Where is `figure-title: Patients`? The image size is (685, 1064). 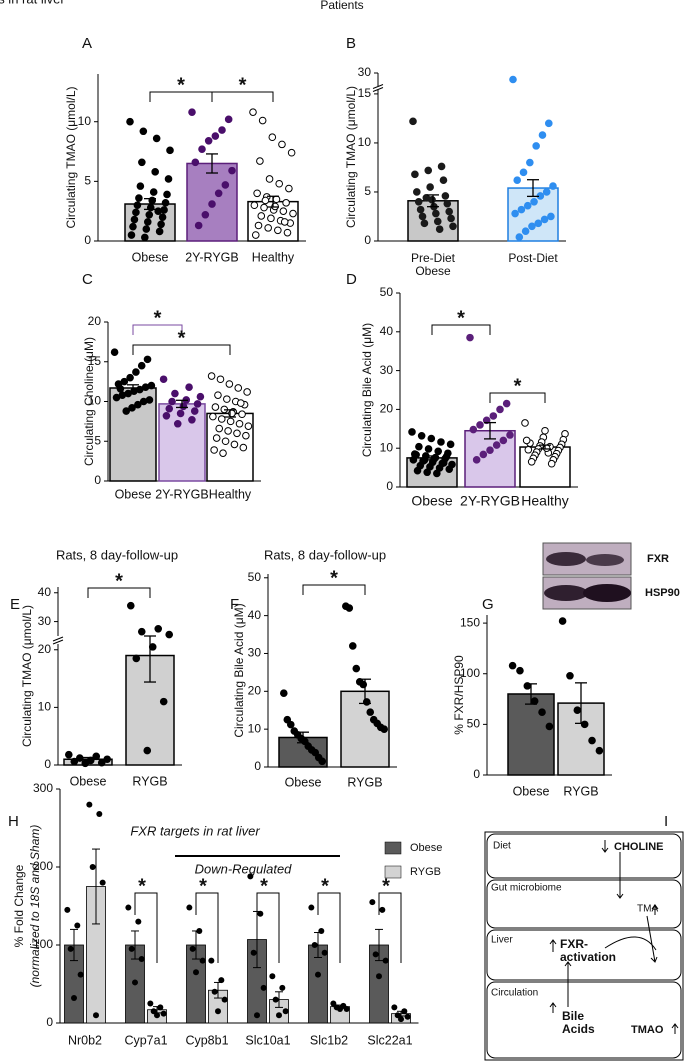 figure-title: Patients is located at coordinates (341, 6).